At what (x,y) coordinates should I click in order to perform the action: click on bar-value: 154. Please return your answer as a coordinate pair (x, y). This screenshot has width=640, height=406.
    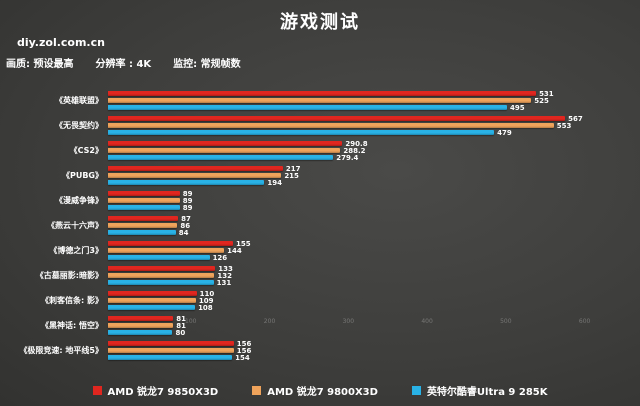
    Looking at the image, I should click on (242, 357).